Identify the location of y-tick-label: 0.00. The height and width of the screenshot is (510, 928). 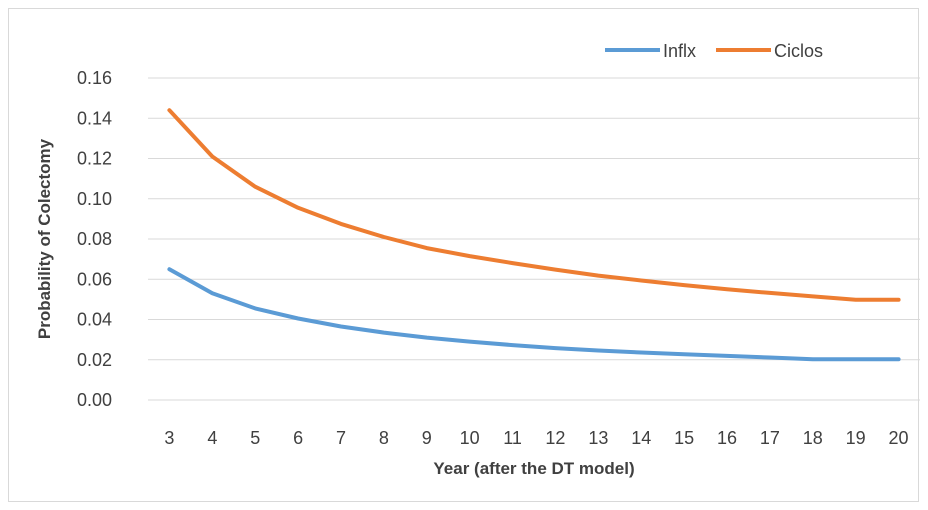
(94, 400).